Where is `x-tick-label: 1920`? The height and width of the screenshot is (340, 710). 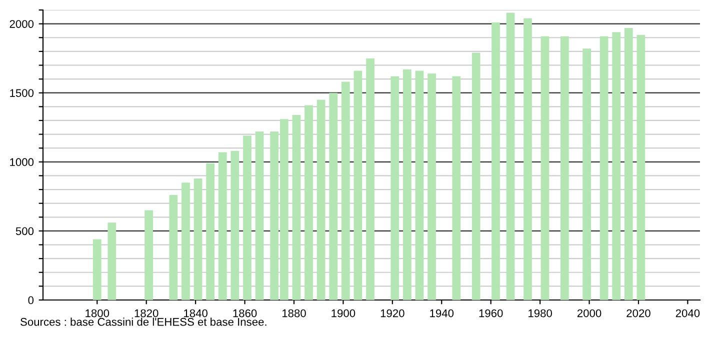
x-tick-label: 1920 is located at coordinates (392, 313).